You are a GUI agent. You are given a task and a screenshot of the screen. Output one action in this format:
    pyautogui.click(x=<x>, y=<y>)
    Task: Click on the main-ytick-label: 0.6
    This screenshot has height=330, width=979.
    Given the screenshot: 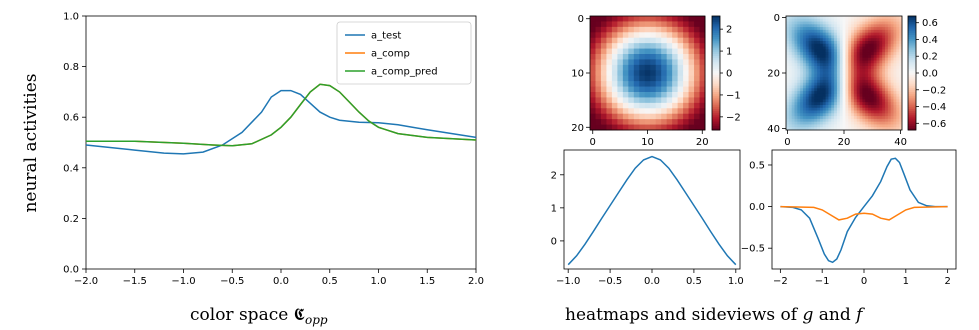 What is the action you would take?
    pyautogui.click(x=71, y=118)
    